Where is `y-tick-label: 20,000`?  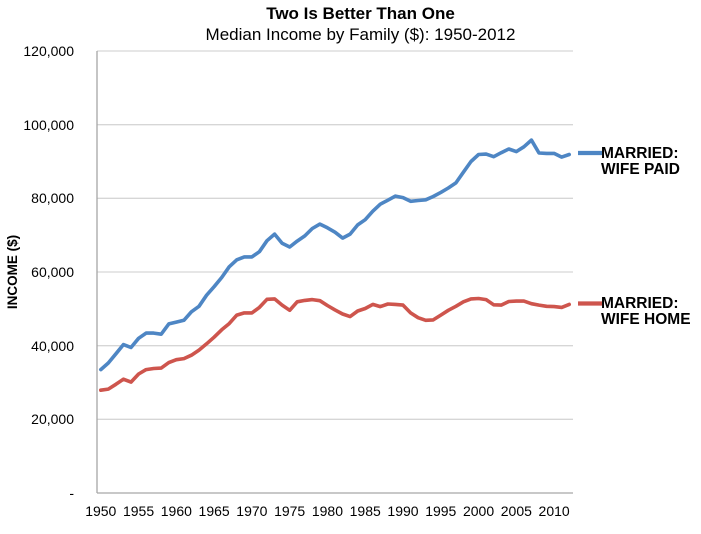 y-tick-label: 20,000 is located at coordinates (52, 419).